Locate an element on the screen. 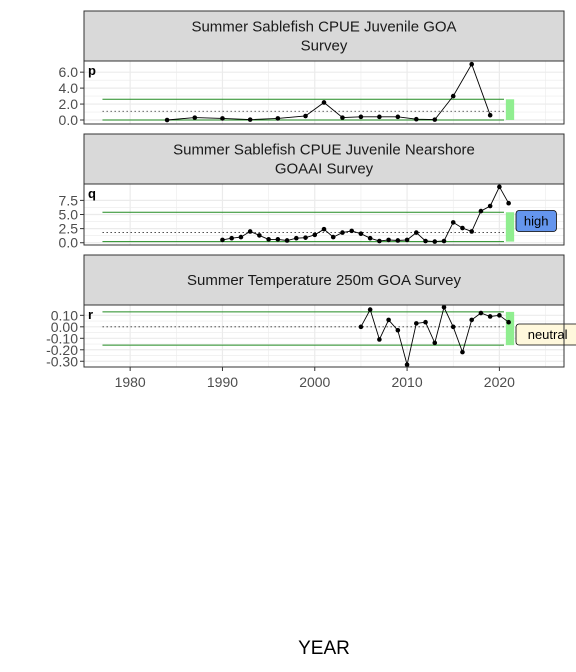 The image size is (576, 672). status-badge-r is located at coordinates (545, 334).